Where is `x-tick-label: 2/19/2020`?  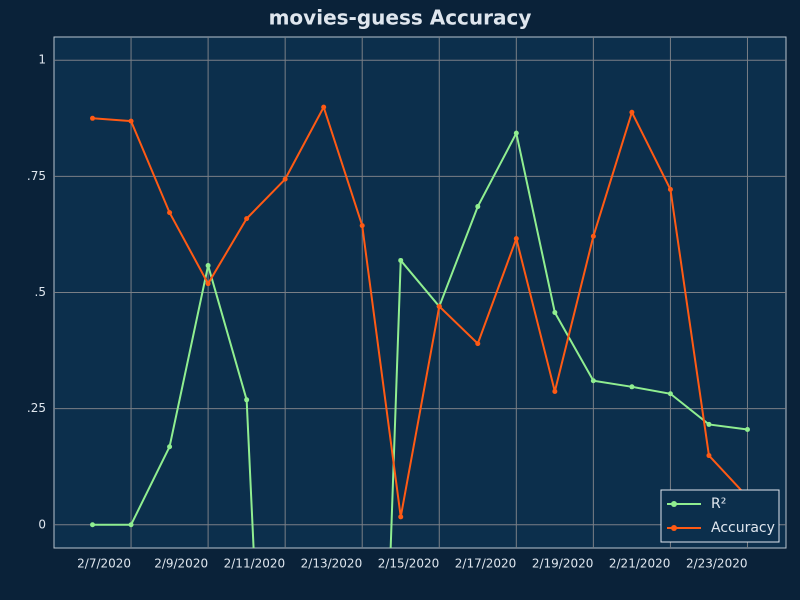
x-tick-label: 2/19/2020 is located at coordinates (563, 564).